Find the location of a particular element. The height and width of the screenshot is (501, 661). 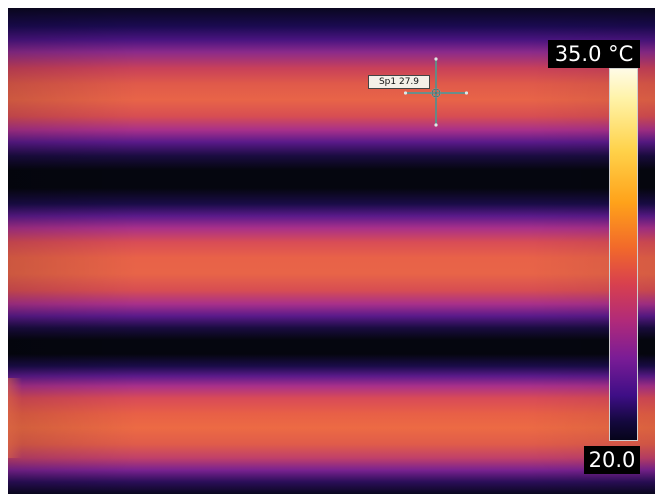

scale-min-label: 20.0 is located at coordinates (612, 460).